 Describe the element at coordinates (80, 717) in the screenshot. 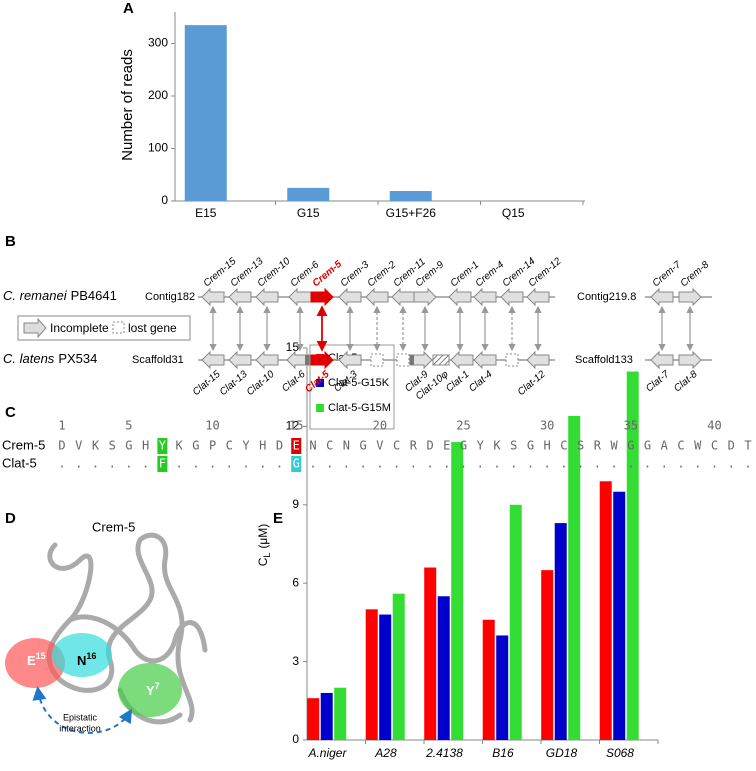

I see `annotation: Epistatic` at that location.